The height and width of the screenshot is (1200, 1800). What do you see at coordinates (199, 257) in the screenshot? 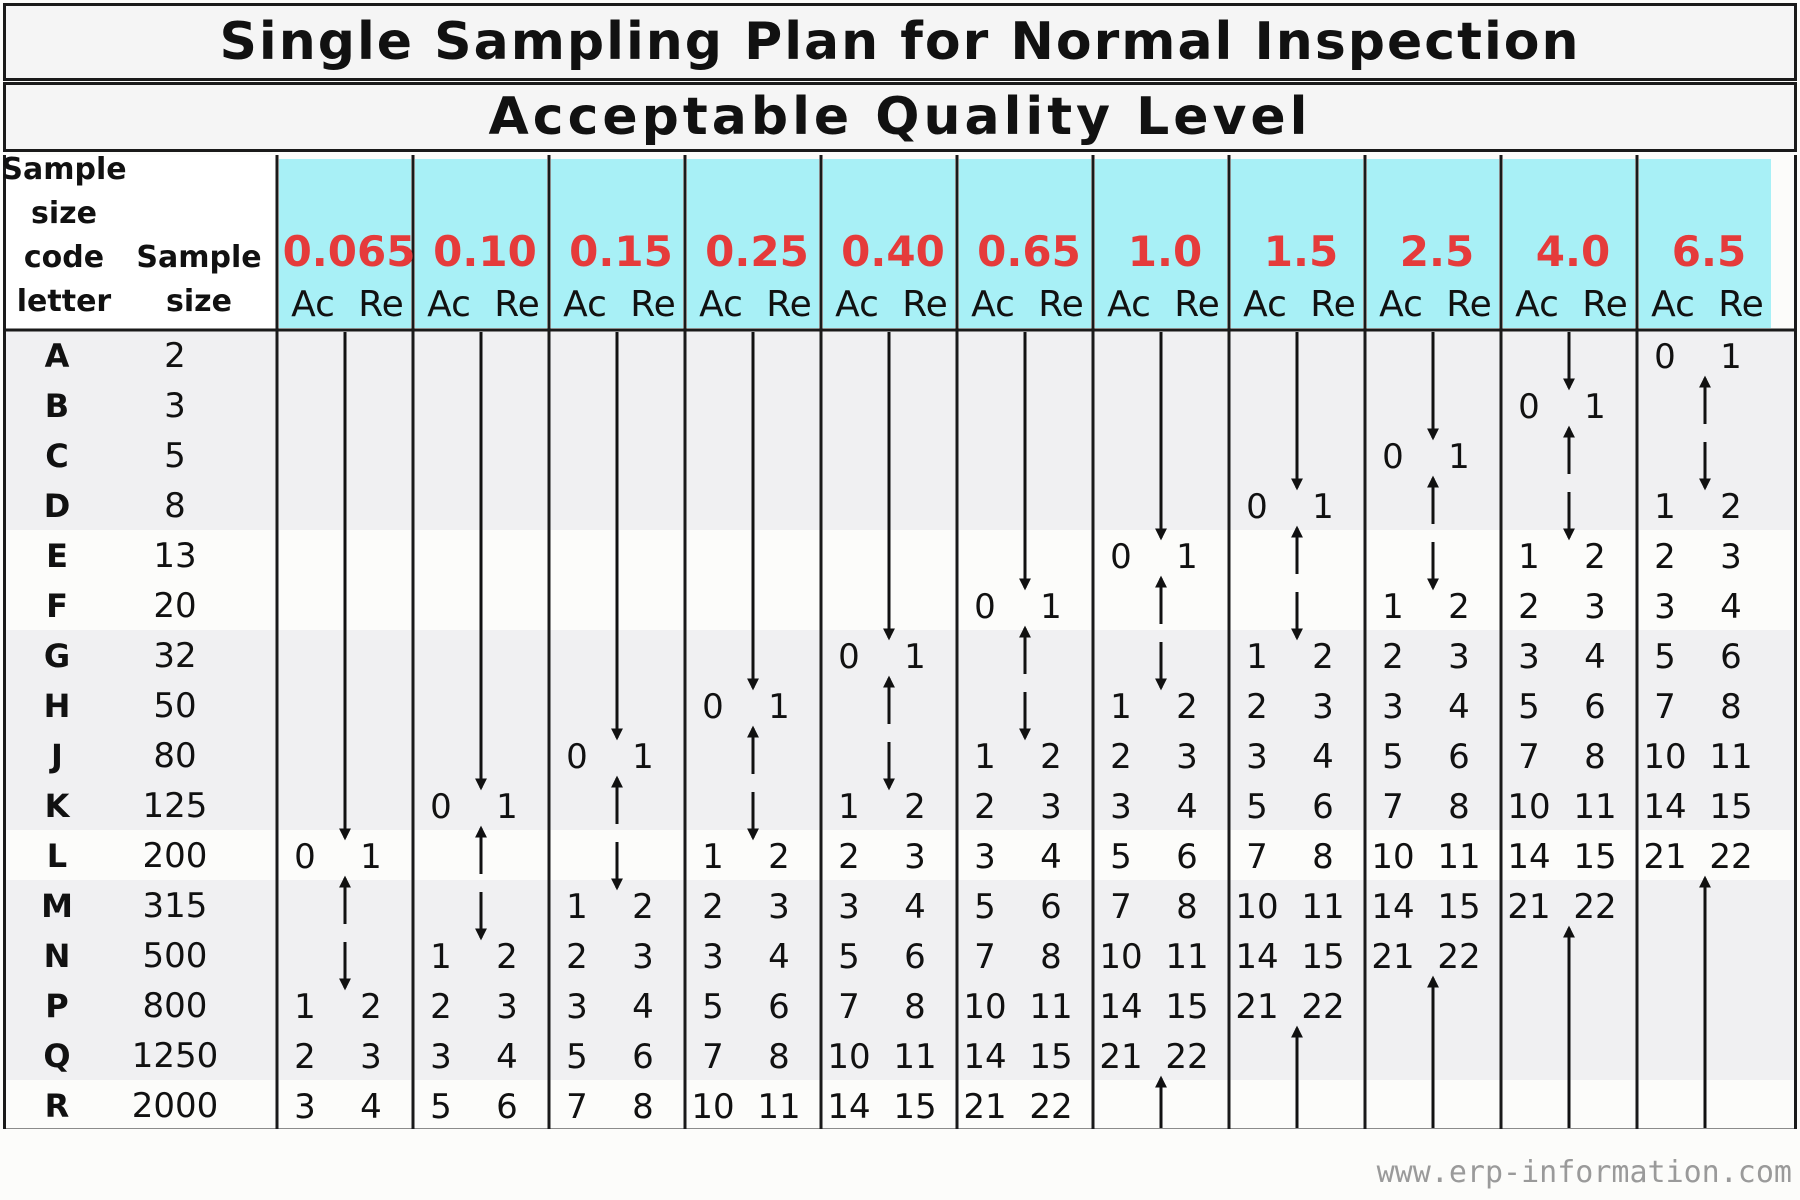
I see `sample-size-header-line: Sample` at bounding box center [199, 257].